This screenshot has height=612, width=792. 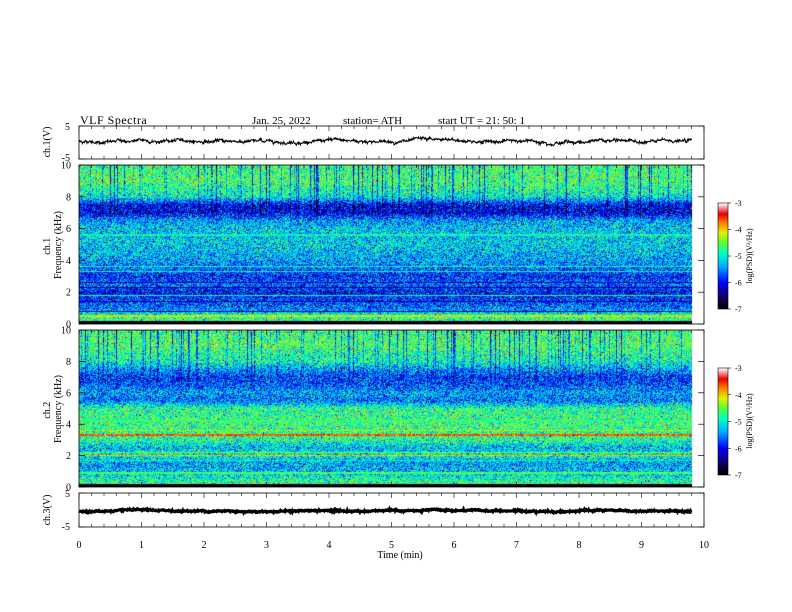 I want to click on ch2-colorbar-box, so click(x=723, y=421).